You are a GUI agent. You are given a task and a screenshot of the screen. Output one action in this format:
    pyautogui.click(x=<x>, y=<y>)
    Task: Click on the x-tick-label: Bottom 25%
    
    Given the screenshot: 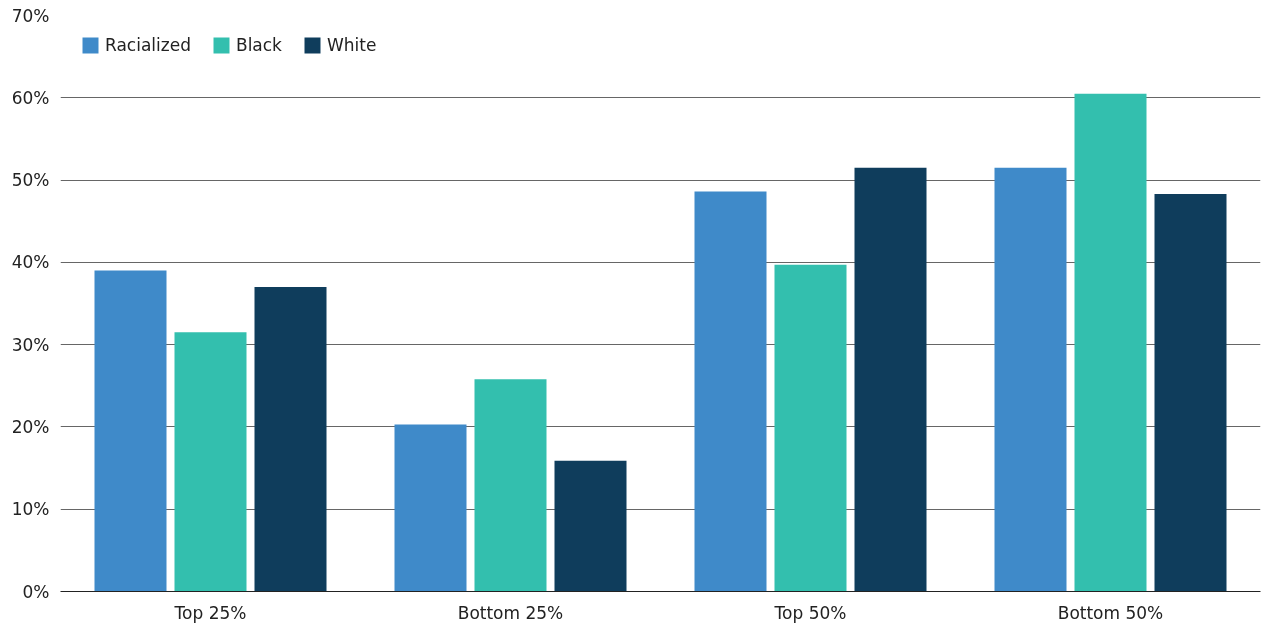 What is the action you would take?
    pyautogui.click(x=510, y=612)
    